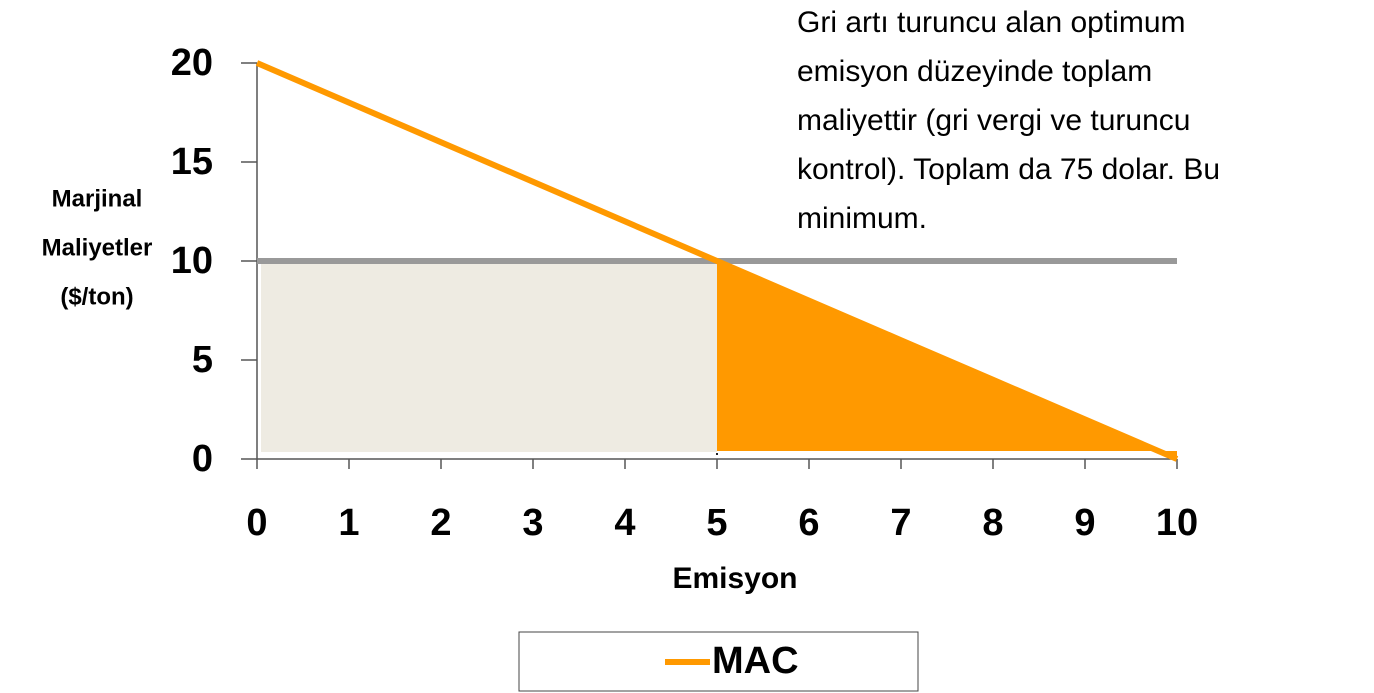  Describe the element at coordinates (1008, 169) in the screenshot. I see `annotation: kontrol). Toplam da 75 dolar. Bu` at that location.